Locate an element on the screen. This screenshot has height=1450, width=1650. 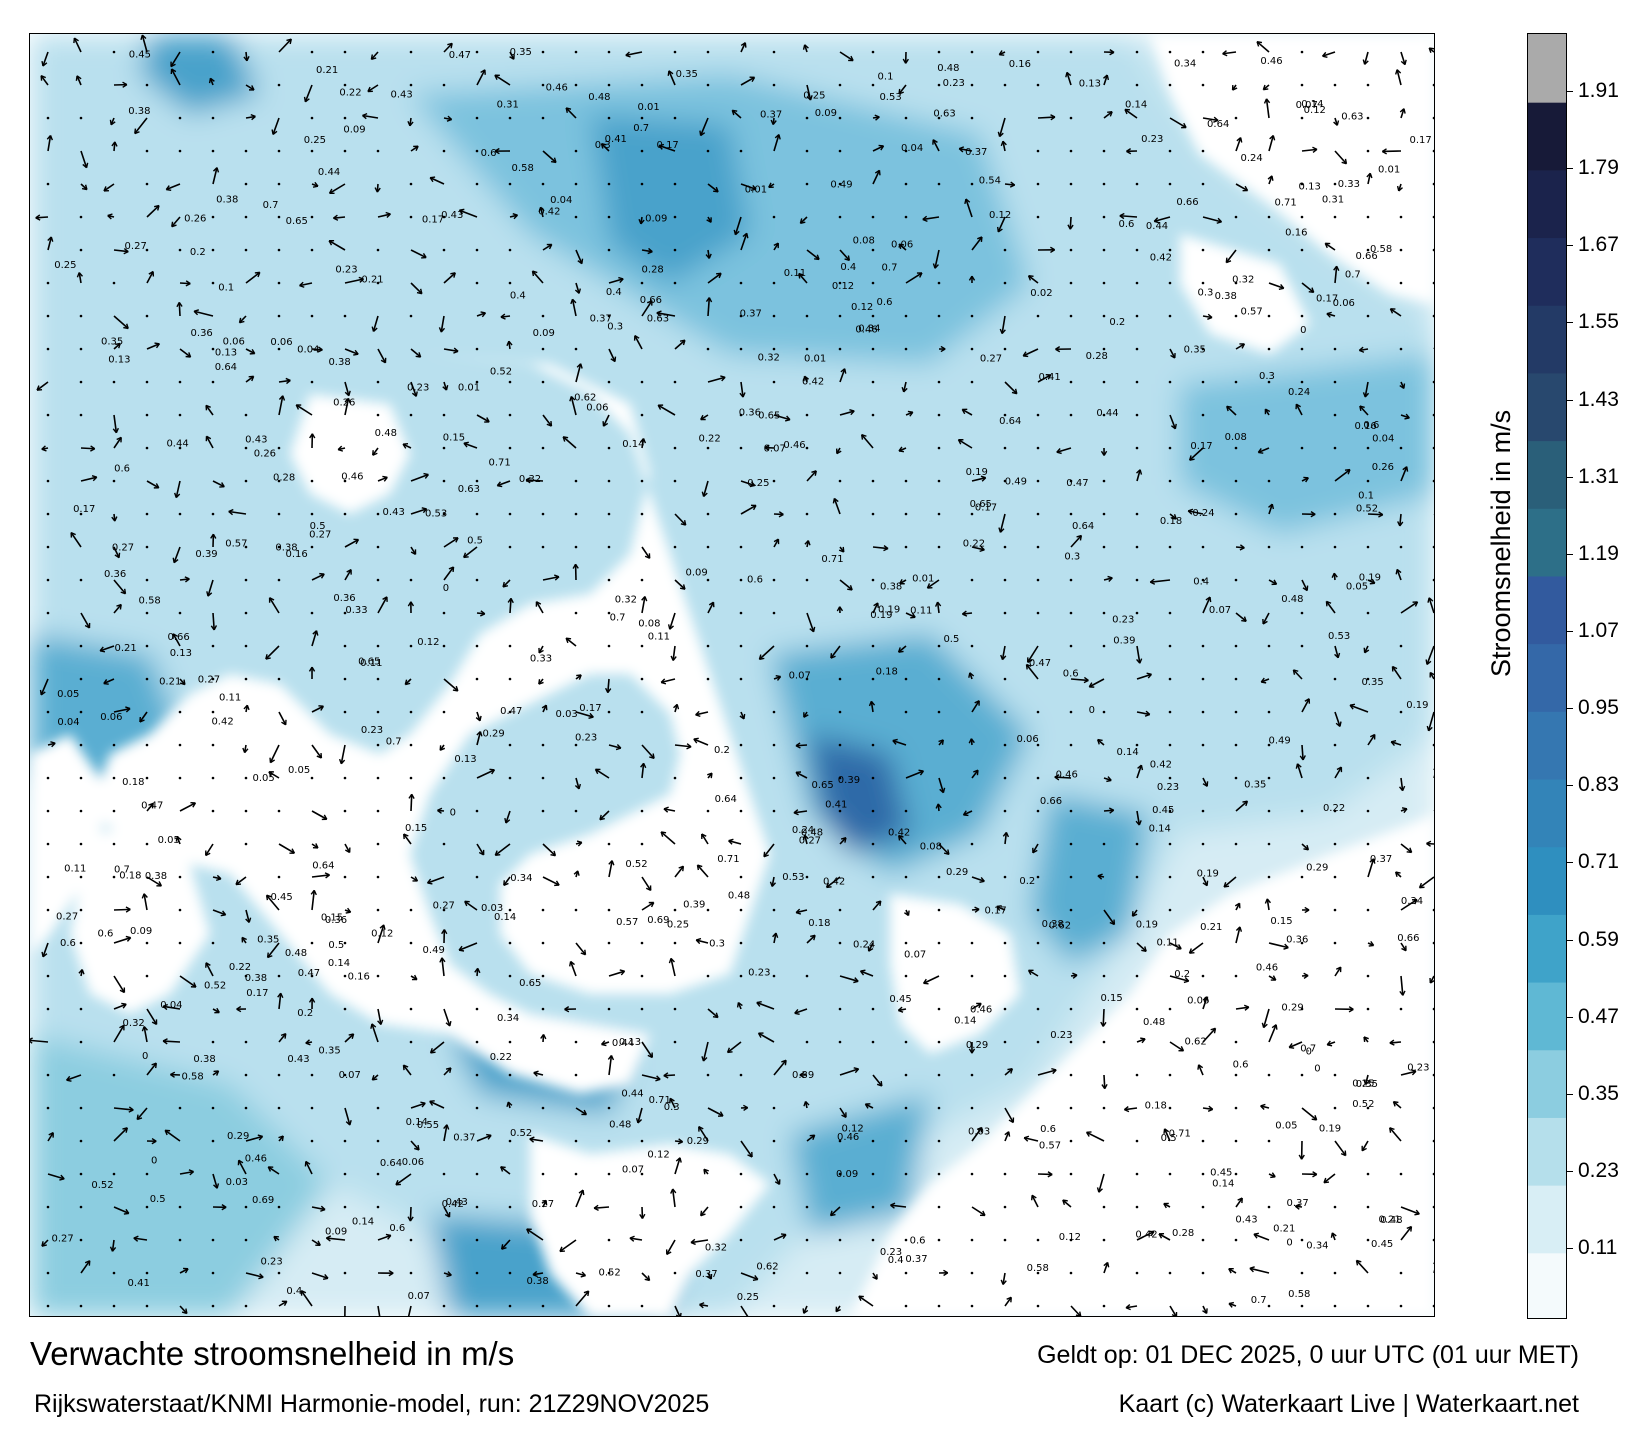
speed-value-label: 0.19 is located at coordinates (889, 610).